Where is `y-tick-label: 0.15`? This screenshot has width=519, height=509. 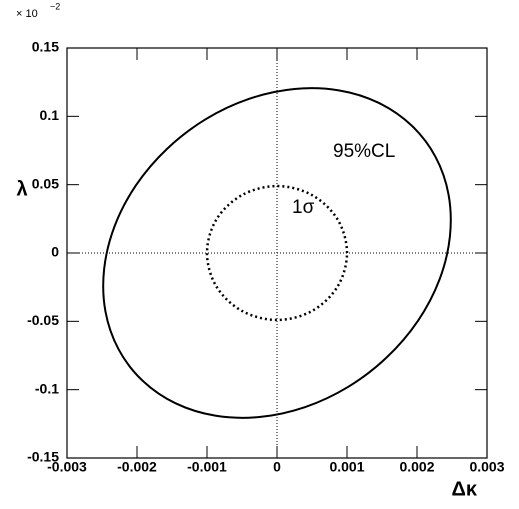
y-tick-label: 0.15 is located at coordinates (45, 47).